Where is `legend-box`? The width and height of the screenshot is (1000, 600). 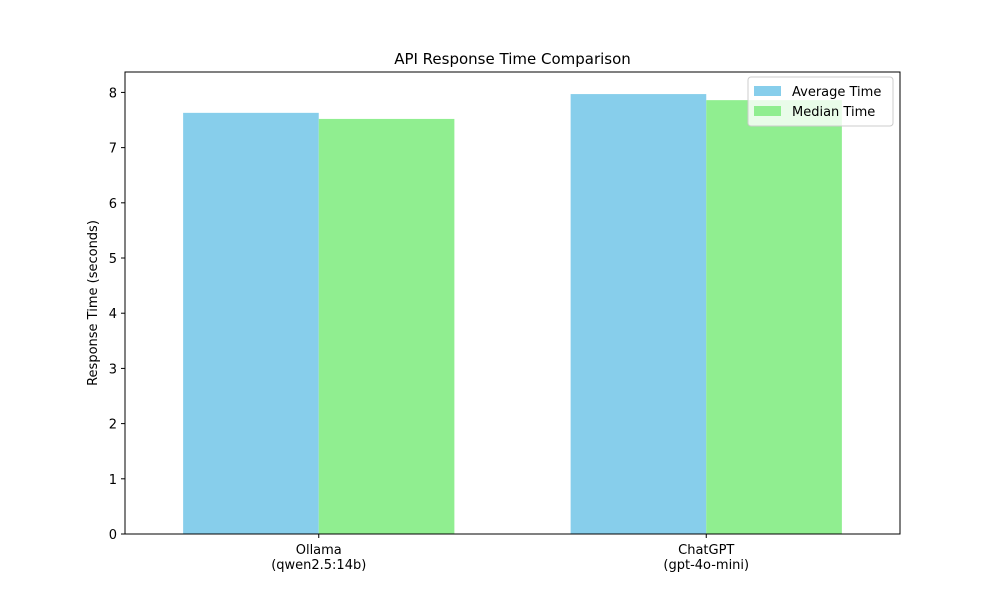 legend-box is located at coordinates (820, 101).